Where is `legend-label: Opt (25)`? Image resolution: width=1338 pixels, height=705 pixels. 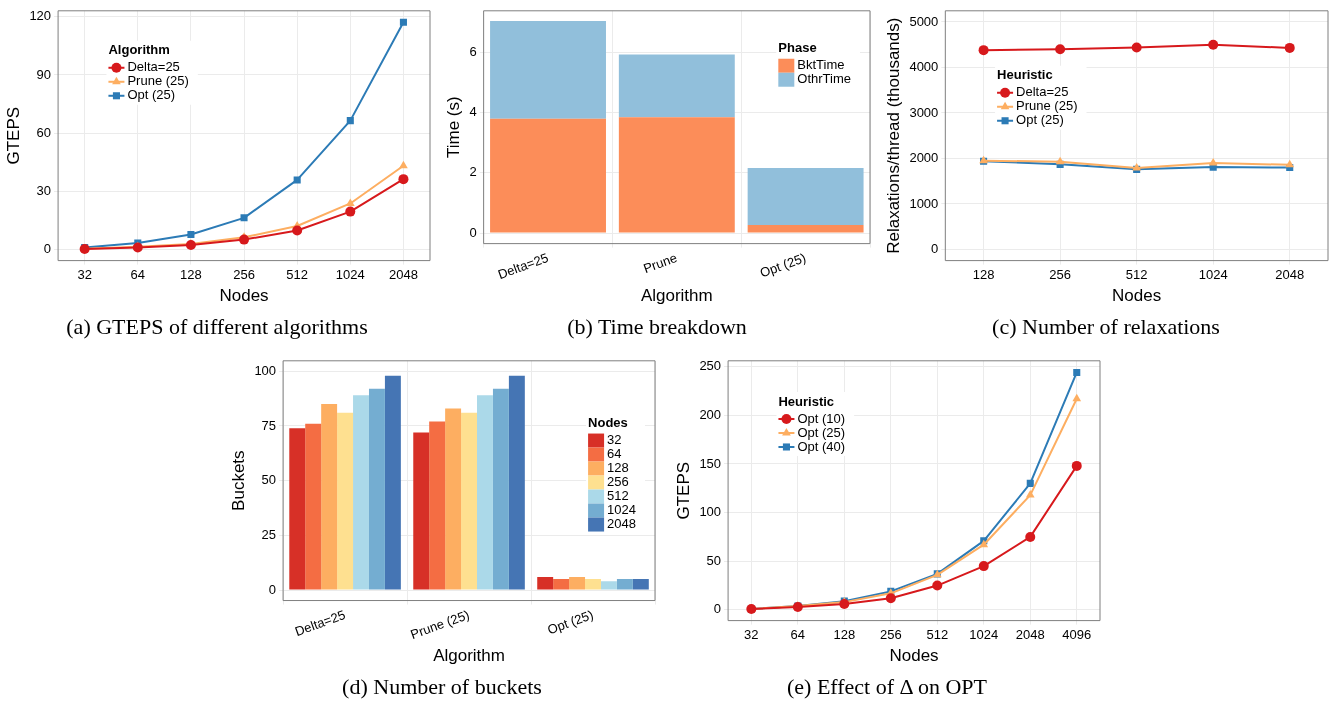 legend-label: Opt (25) is located at coordinates (1040, 120).